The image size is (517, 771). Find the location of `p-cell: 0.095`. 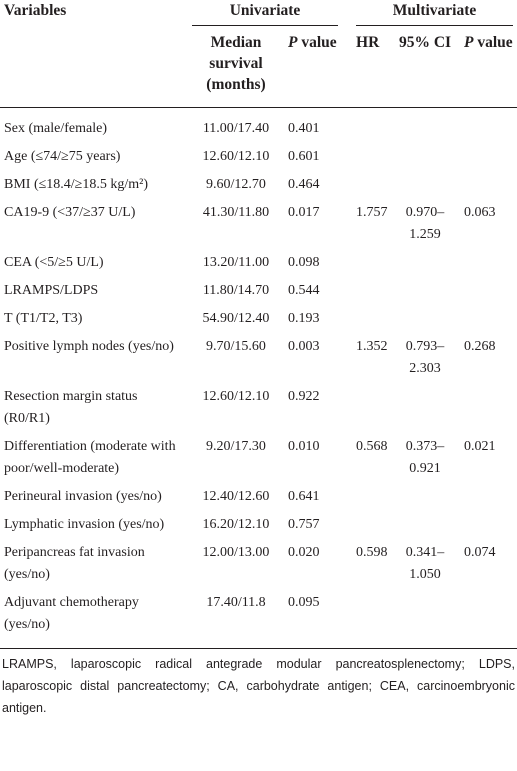

p-cell: 0.095 is located at coordinates (304, 602).